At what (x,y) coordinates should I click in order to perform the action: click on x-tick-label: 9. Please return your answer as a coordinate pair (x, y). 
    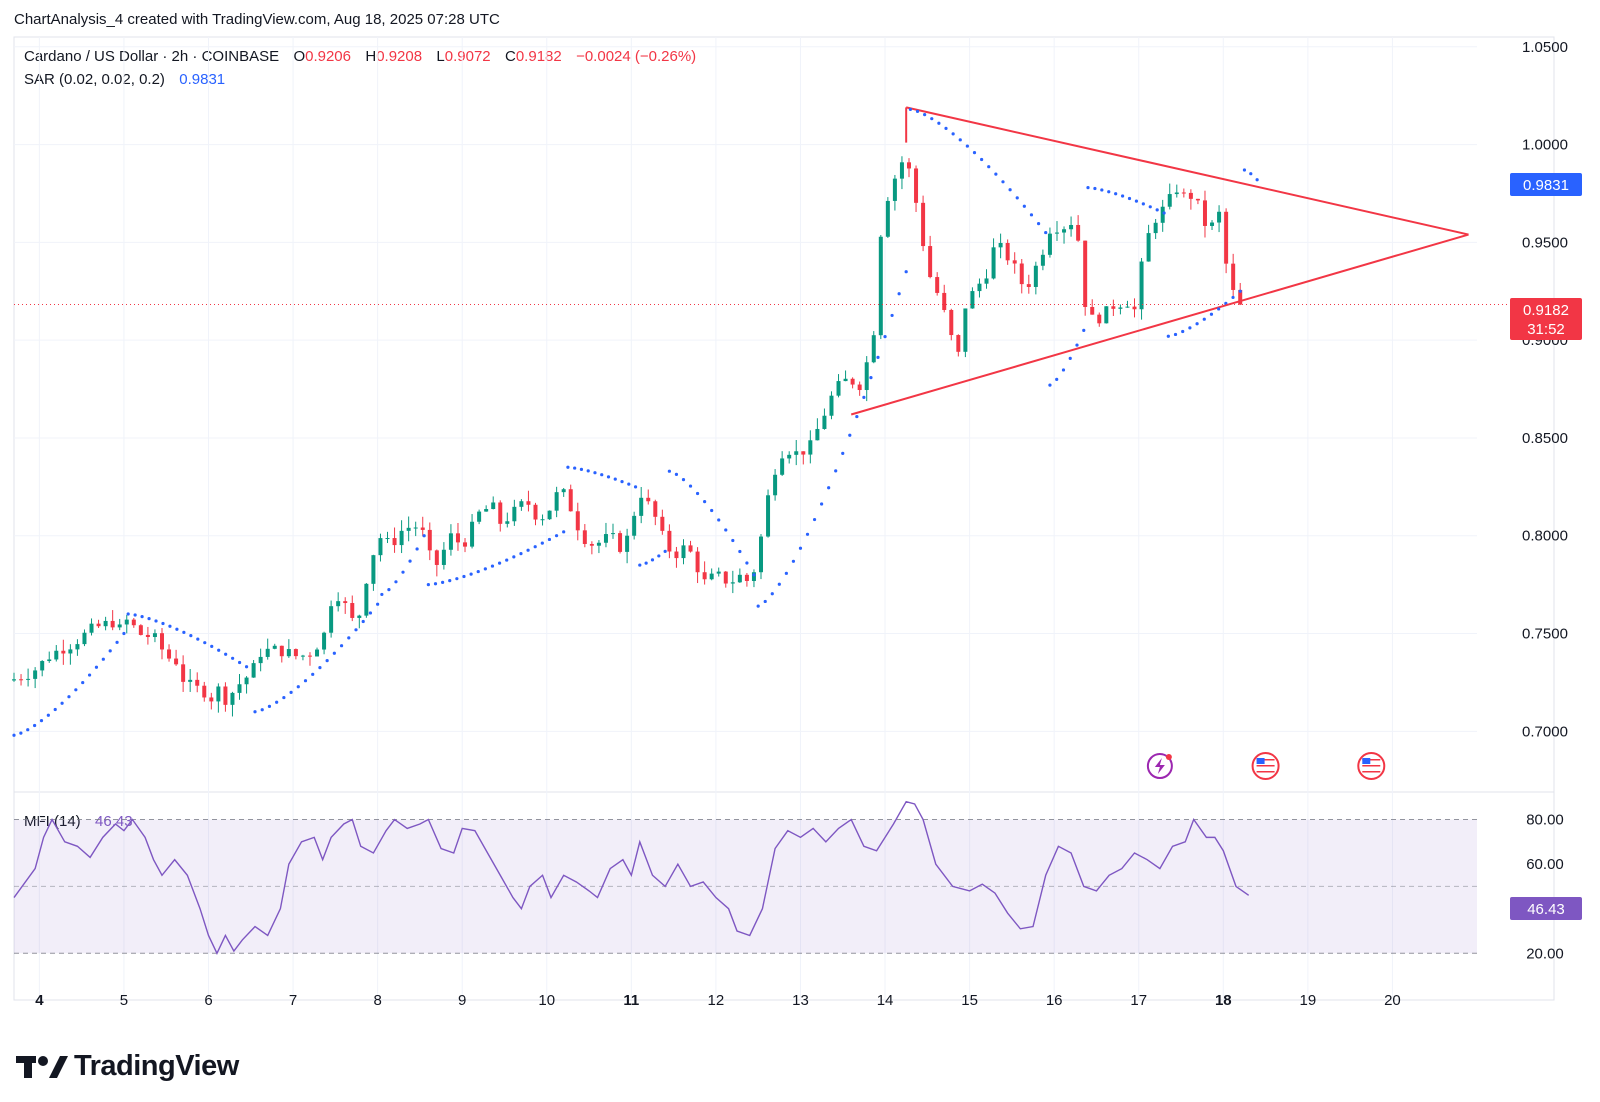
    Looking at the image, I should click on (462, 1000).